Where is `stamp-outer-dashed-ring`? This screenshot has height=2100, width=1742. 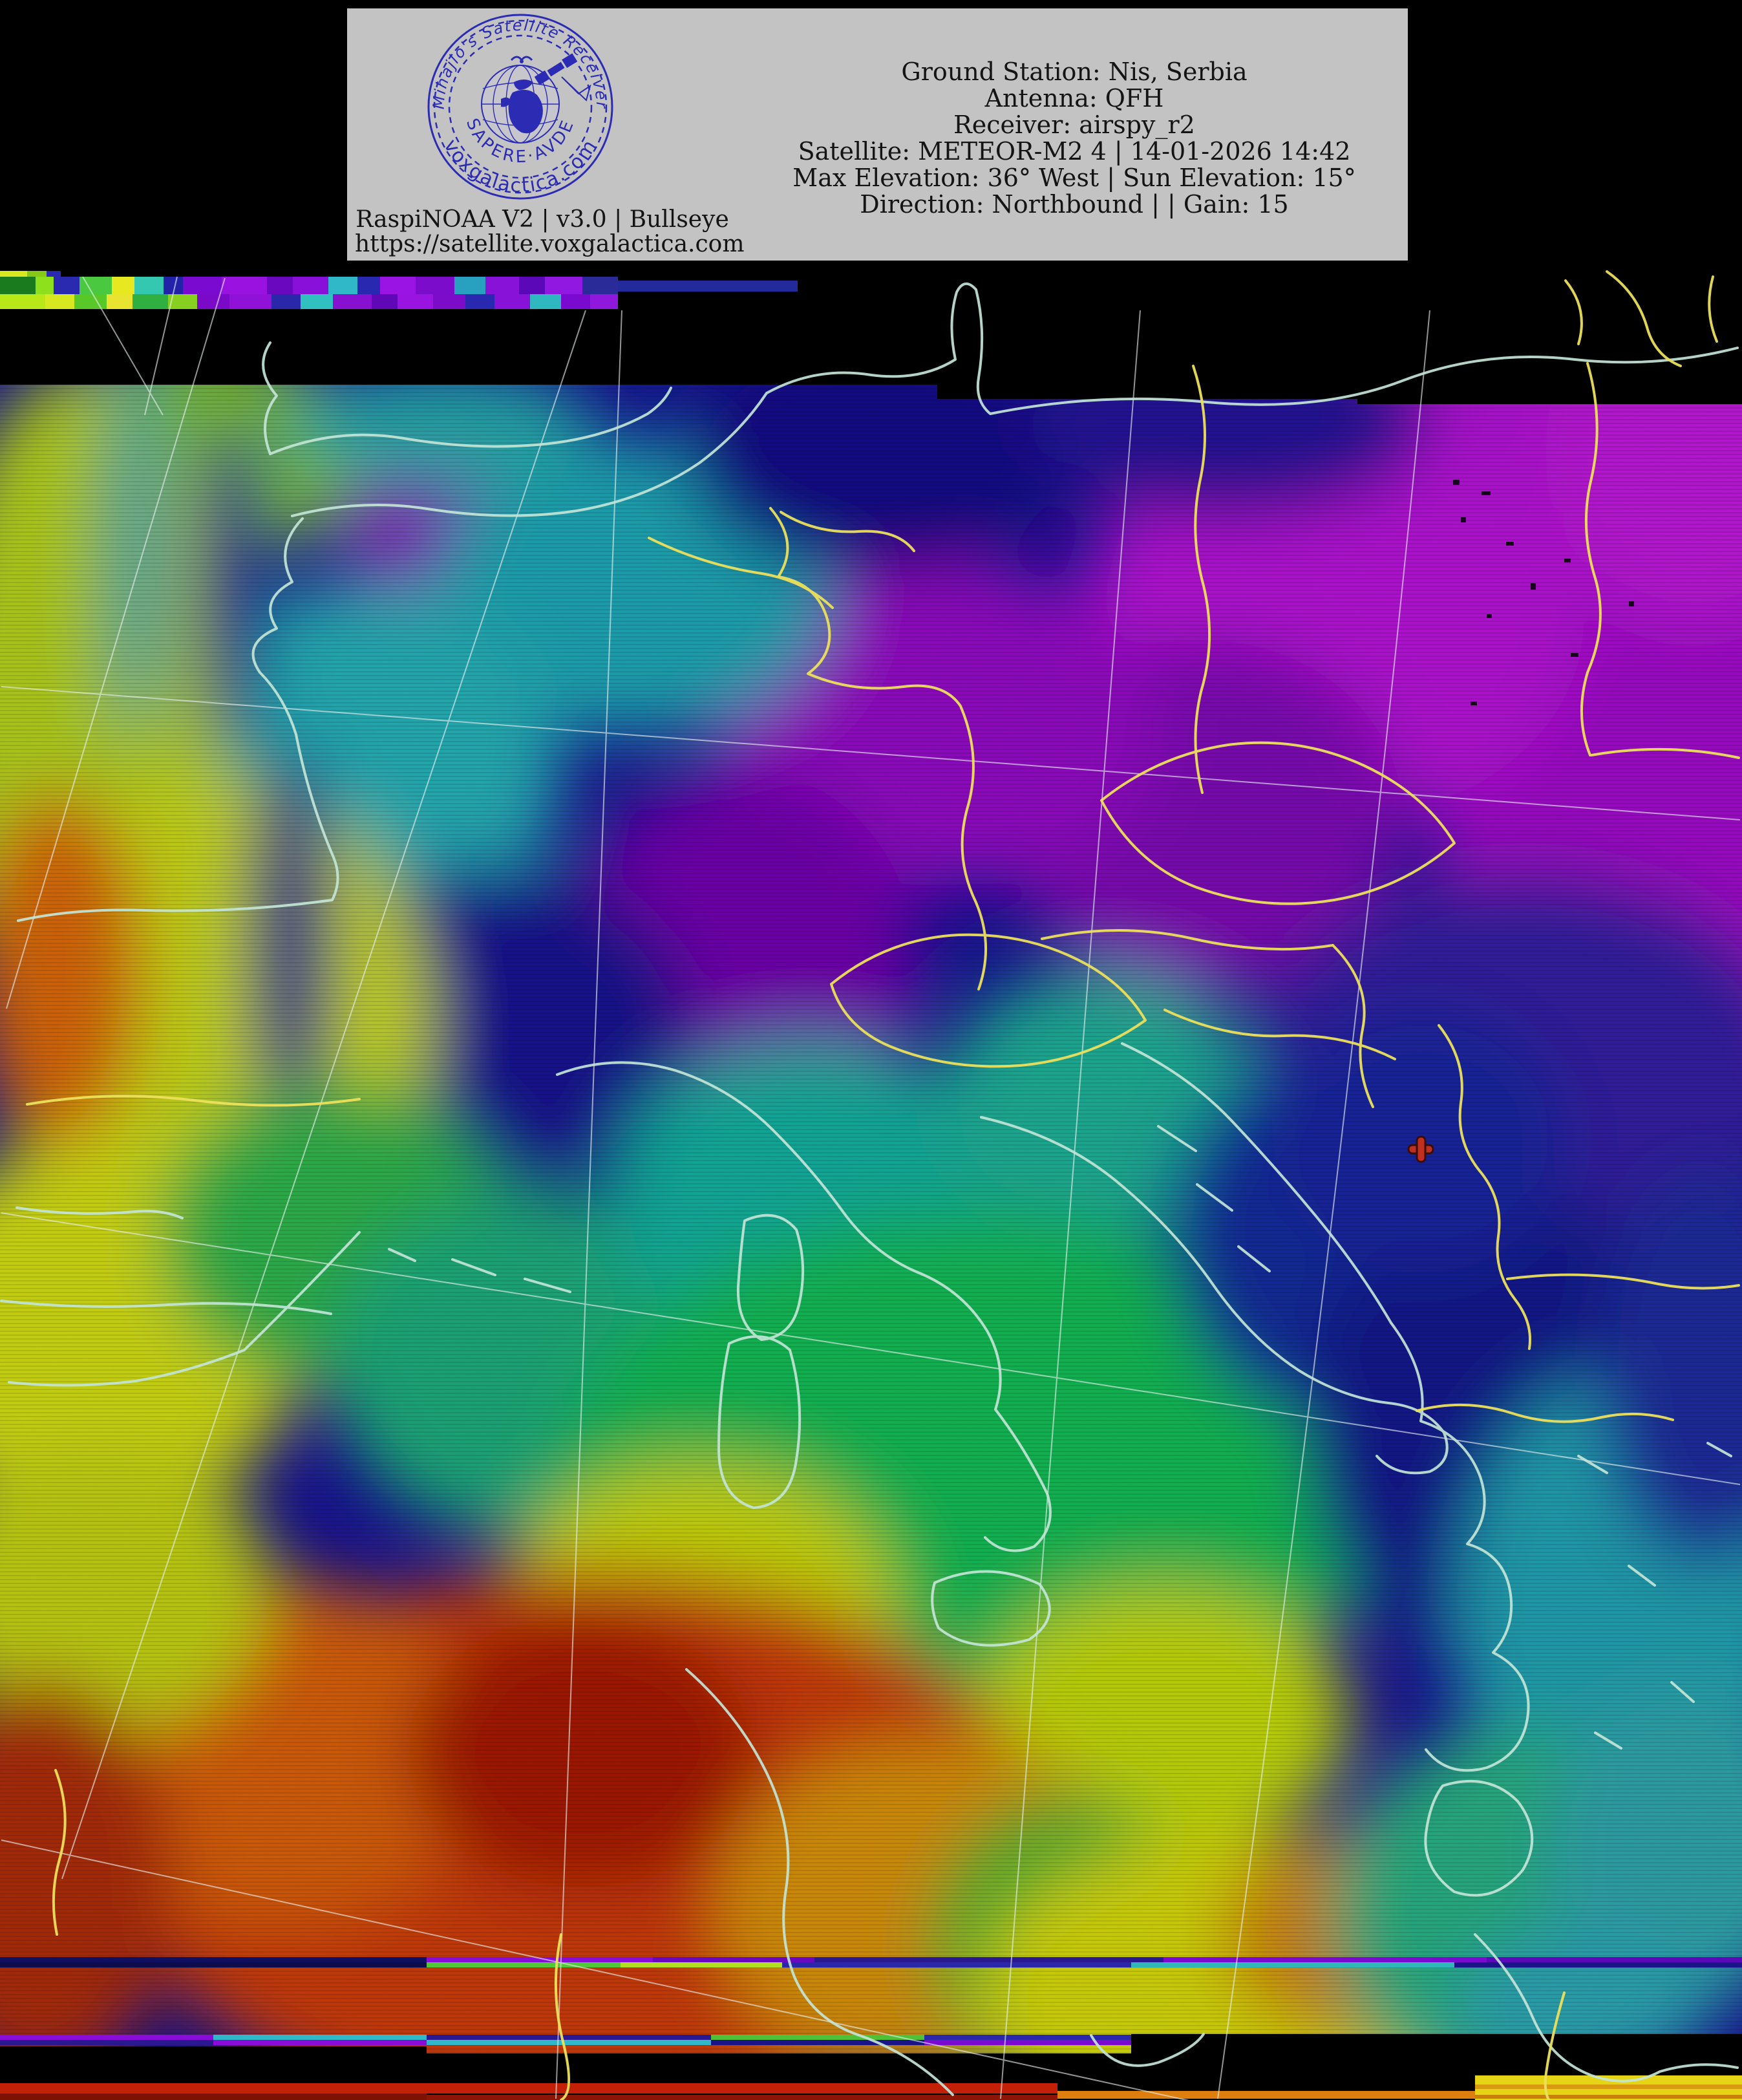
stamp-outer-dashed-ring is located at coordinates (521, 106).